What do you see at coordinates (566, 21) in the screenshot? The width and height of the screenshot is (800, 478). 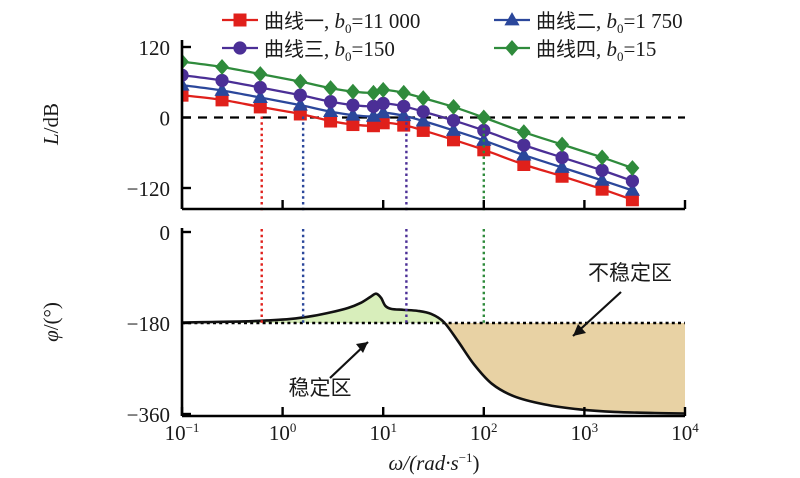 I see `legend-curve-name: 曲线二` at bounding box center [566, 21].